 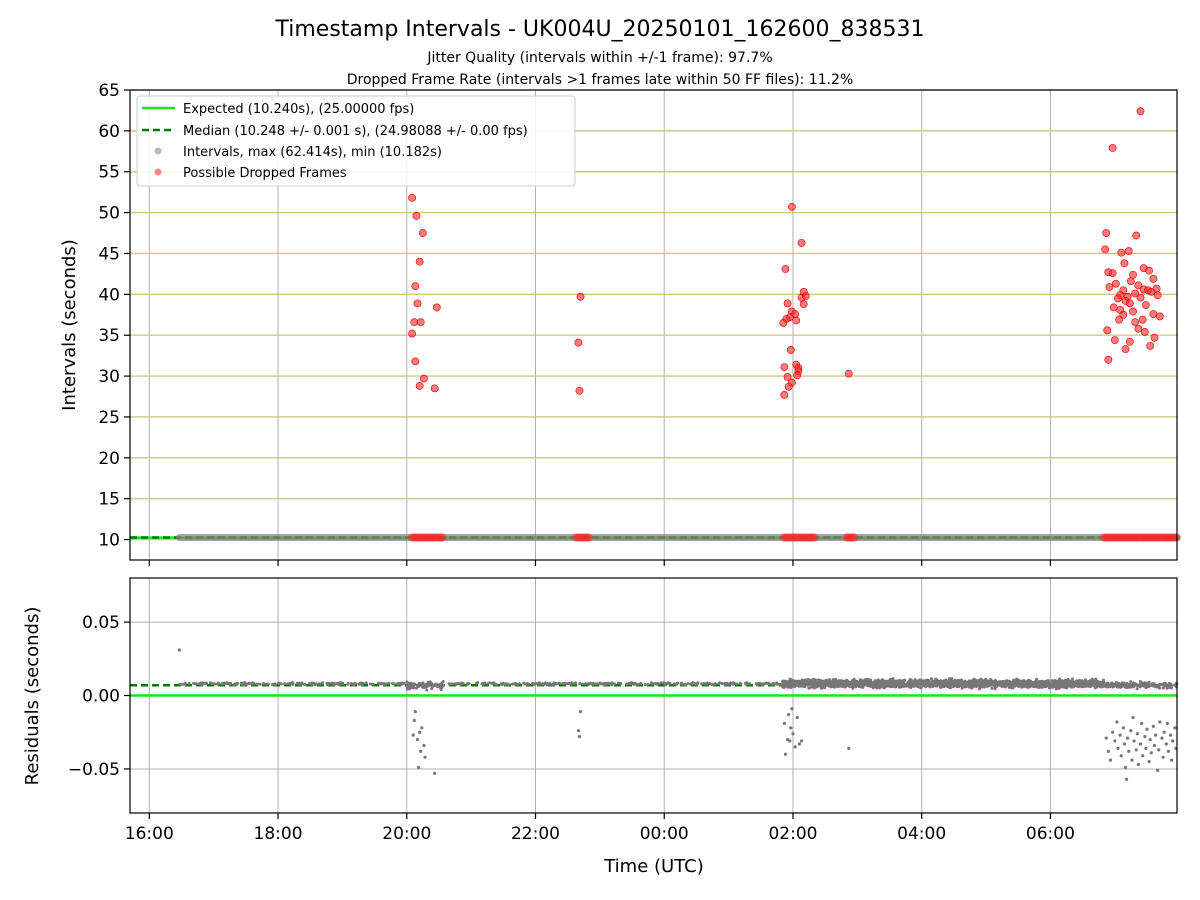 I want to click on intervals-y-tick-label: 25, so click(x=109, y=418).